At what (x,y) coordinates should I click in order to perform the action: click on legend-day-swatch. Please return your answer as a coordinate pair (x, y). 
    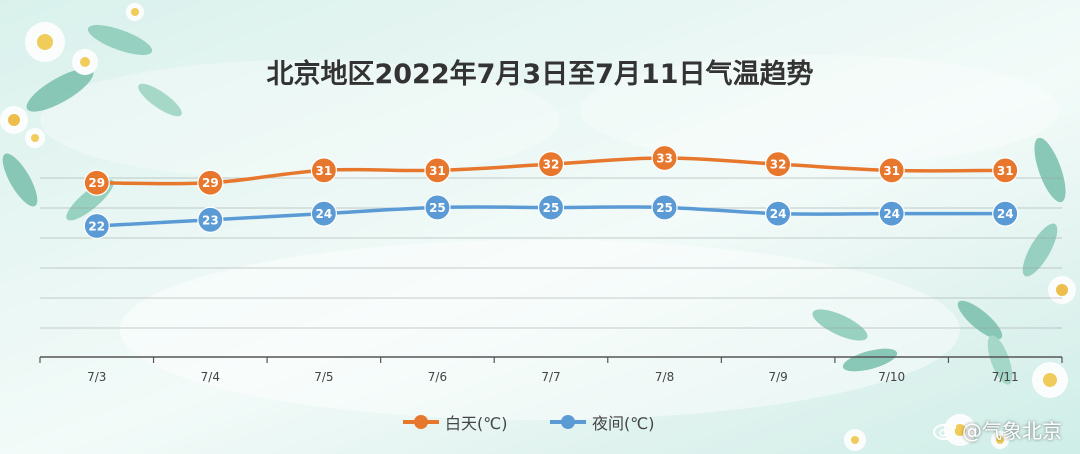
    Looking at the image, I should click on (421, 422).